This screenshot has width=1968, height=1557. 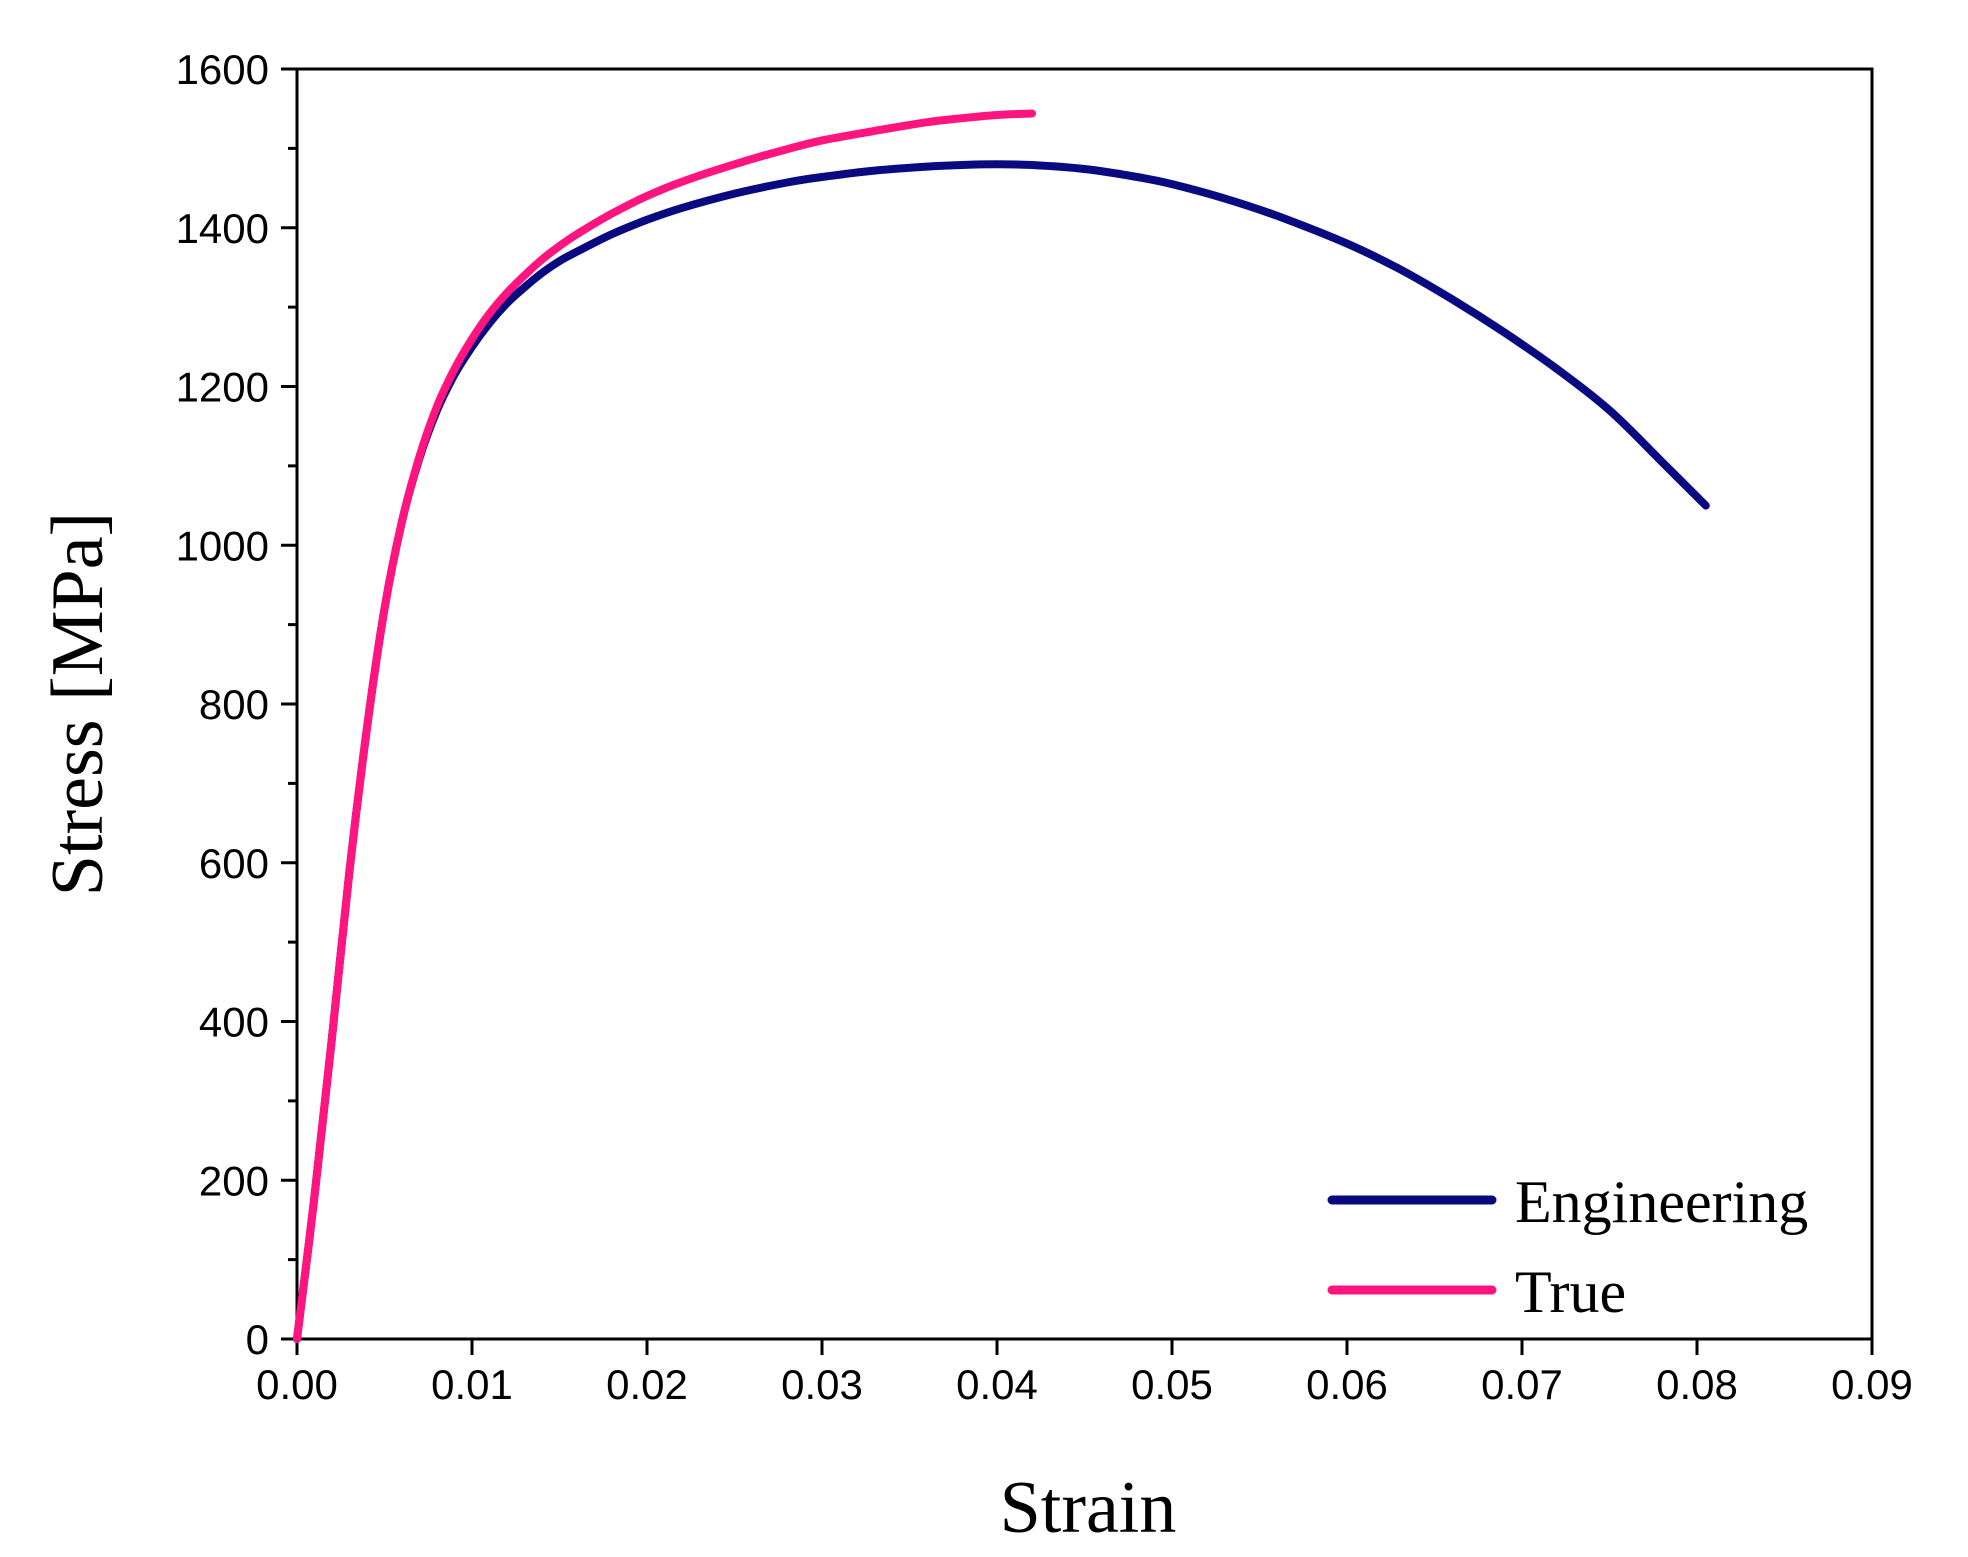 What do you see at coordinates (1347, 1384) in the screenshot?
I see `x-tick-label: 0.06` at bounding box center [1347, 1384].